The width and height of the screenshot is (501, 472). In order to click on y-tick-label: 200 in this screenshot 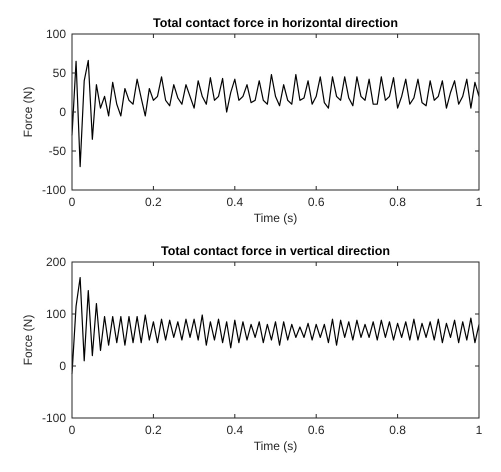, I will do `click(56, 262)`.